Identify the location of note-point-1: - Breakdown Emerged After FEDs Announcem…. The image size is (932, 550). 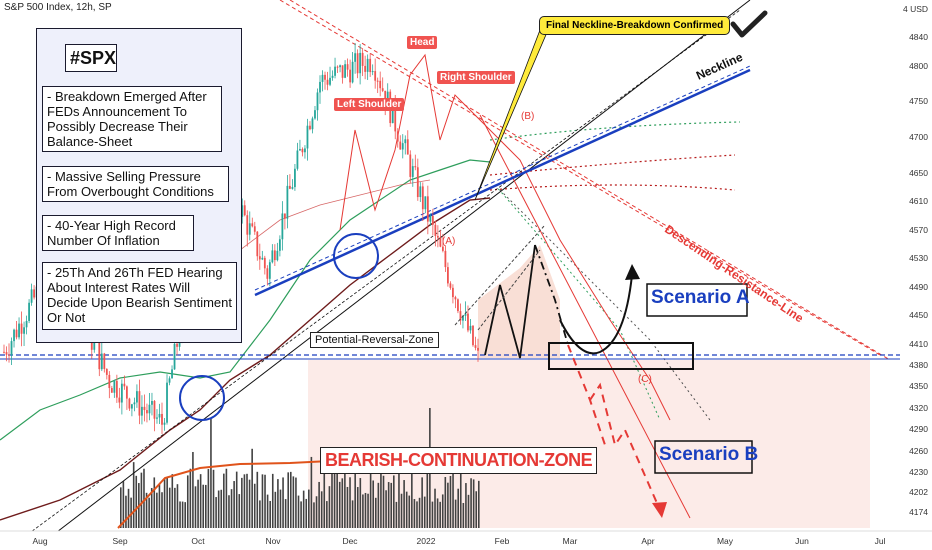
(132, 119).